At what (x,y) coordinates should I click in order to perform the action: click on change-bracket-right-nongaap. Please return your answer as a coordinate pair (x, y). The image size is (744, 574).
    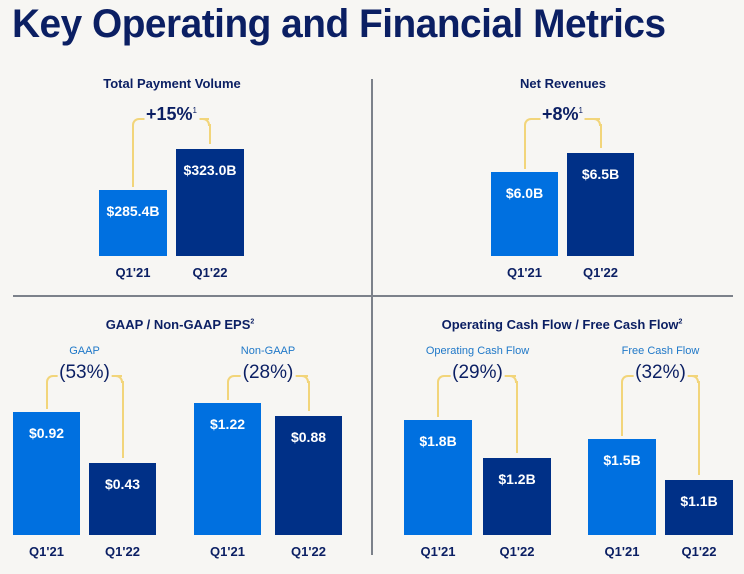
    Looking at the image, I should click on (308, 396).